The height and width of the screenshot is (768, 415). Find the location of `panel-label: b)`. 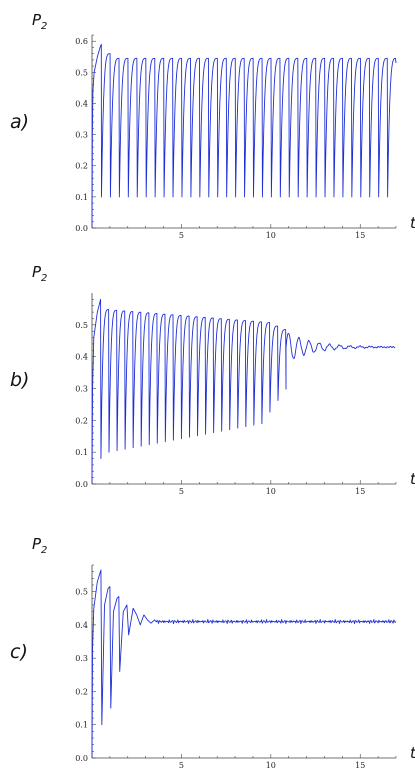

panel-label: b) is located at coordinates (19, 380).